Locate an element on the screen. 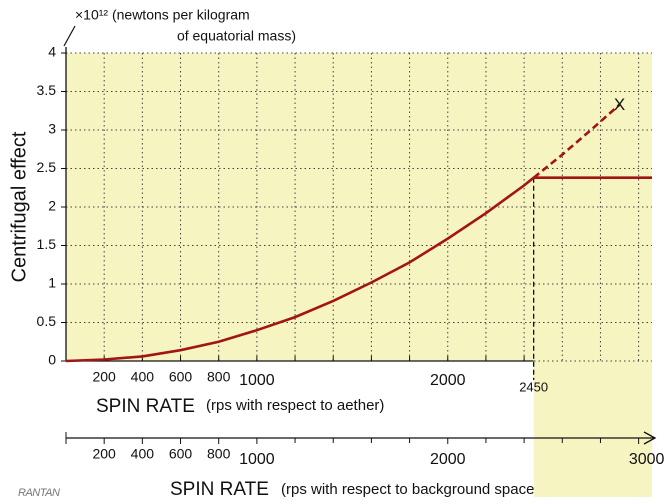 Image resolution: width=671 pixels, height=504 pixels. x-tick-label: 600 is located at coordinates (181, 377).